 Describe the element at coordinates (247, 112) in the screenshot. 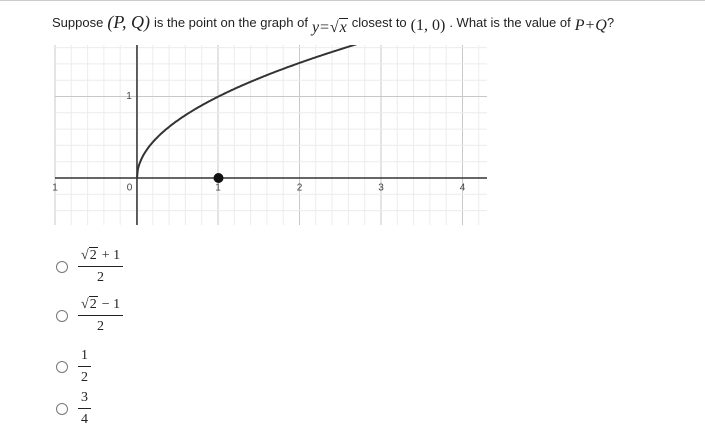

I see `curve` at that location.